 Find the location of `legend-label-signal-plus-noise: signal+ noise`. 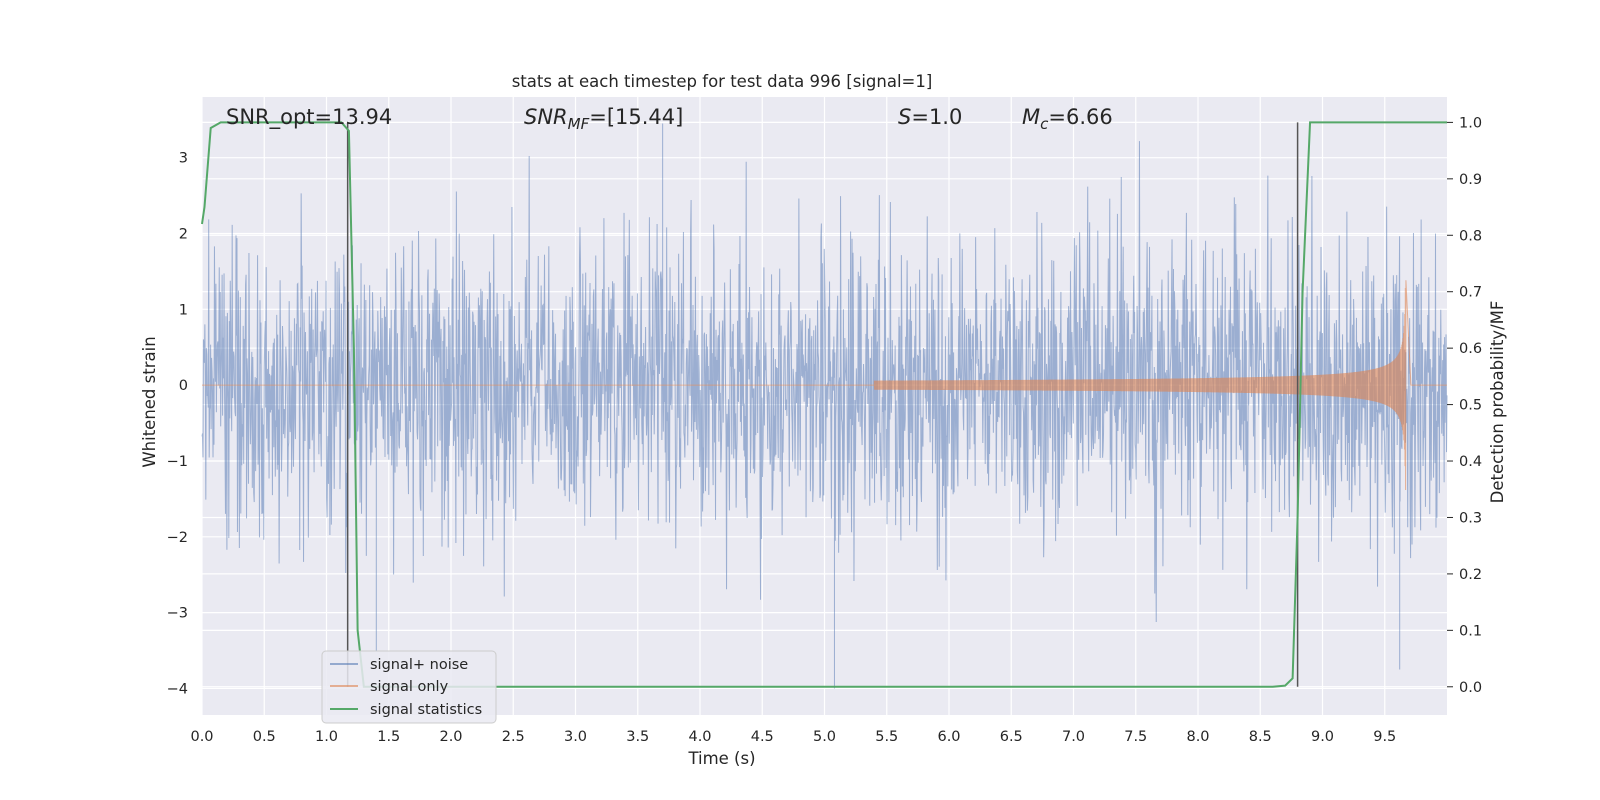

legend-label-signal-plus-noise: signal+ noise is located at coordinates (419, 665).